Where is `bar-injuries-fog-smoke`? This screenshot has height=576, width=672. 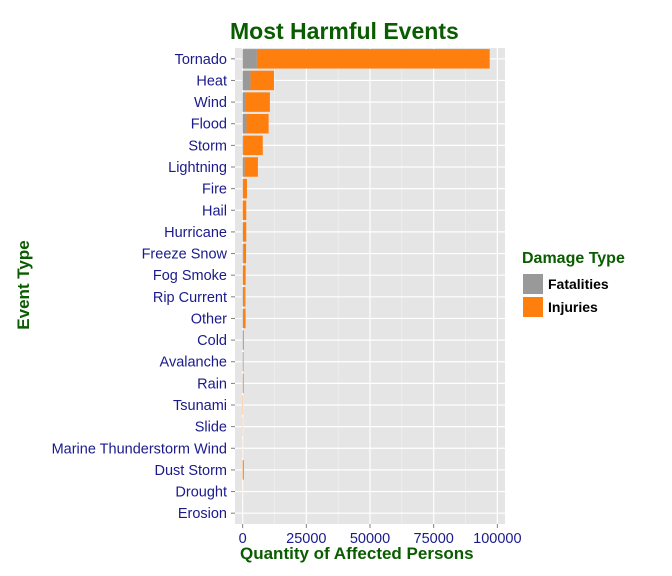
bar-injuries-fog-smoke is located at coordinates (244, 275).